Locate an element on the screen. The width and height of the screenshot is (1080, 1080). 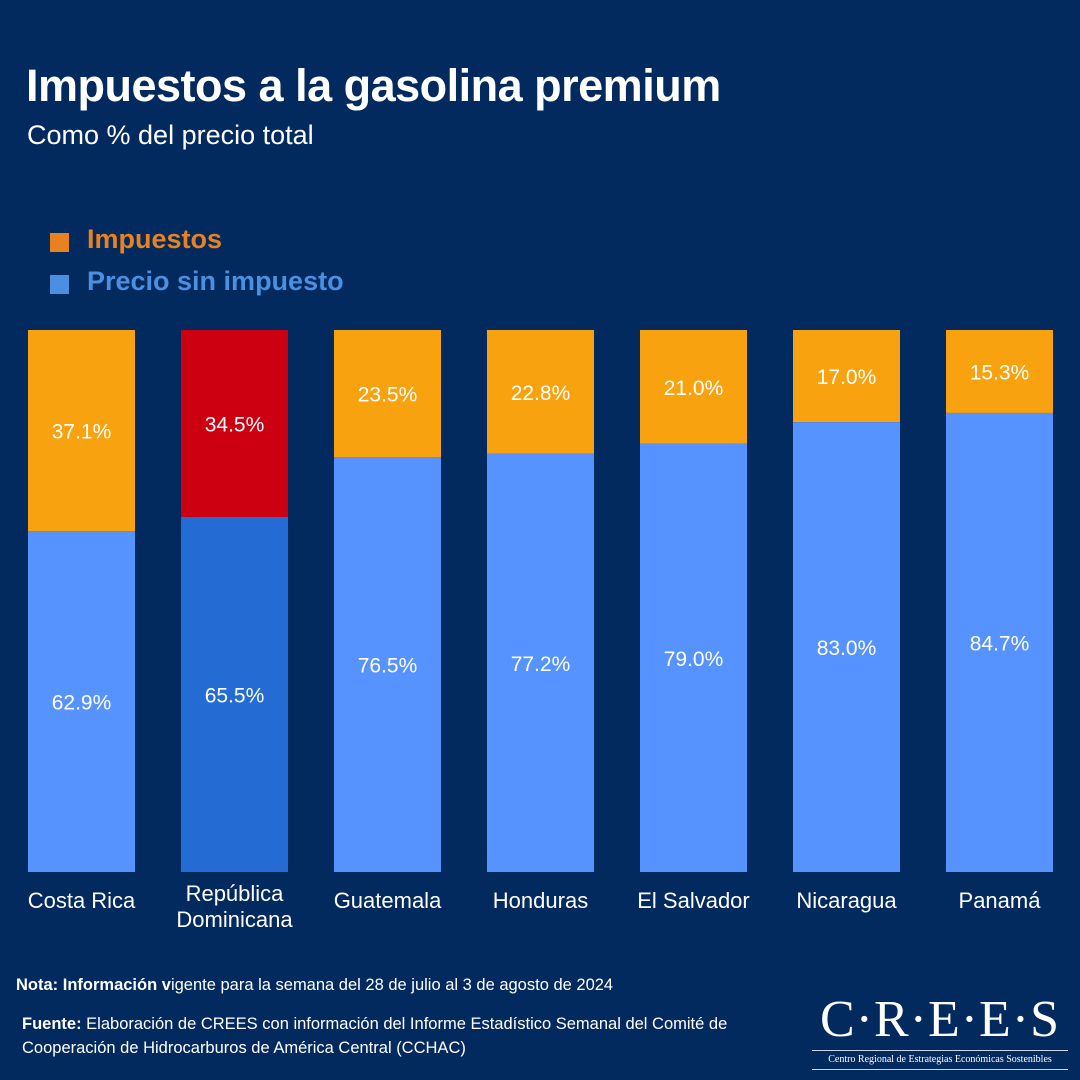
bar-group-panama: 15.3% 84.7% Panamá is located at coordinates (999, 621).